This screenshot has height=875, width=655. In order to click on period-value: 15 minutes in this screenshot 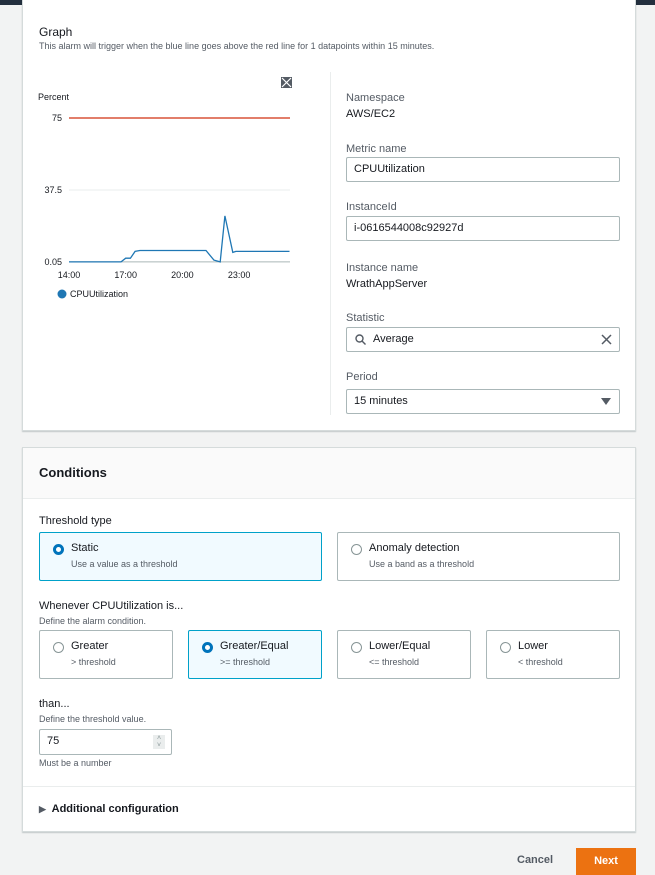, I will do `click(381, 401)`.